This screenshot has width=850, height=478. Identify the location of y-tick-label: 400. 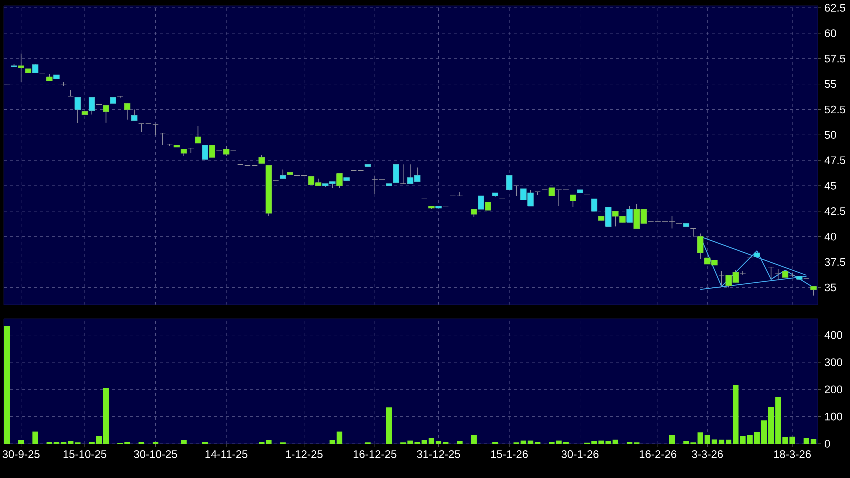
(833, 335).